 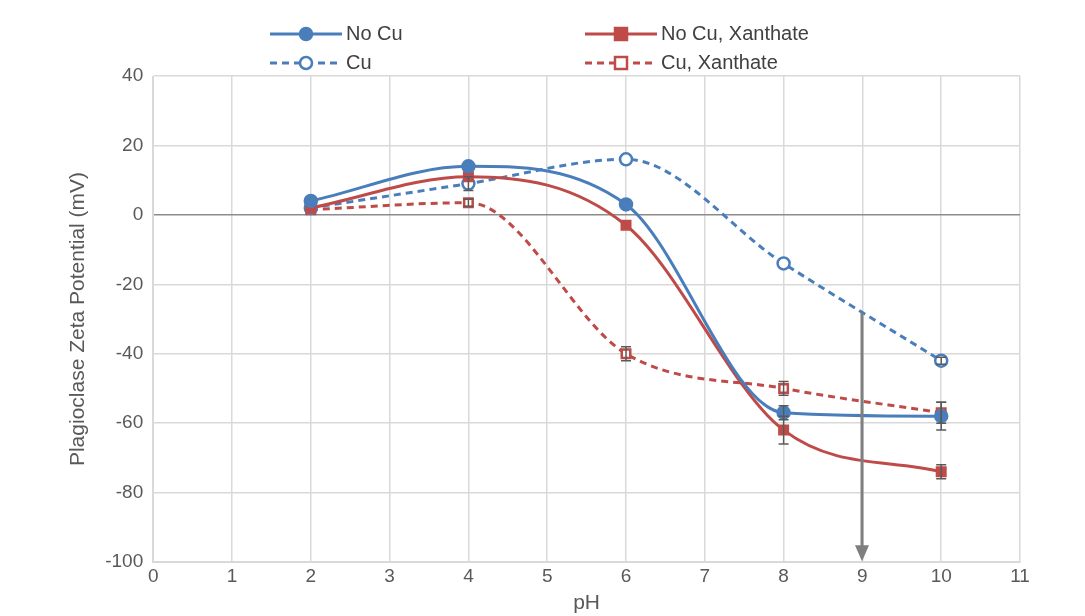 What do you see at coordinates (138, 214) in the screenshot?
I see `y-tick-label: 0` at bounding box center [138, 214].